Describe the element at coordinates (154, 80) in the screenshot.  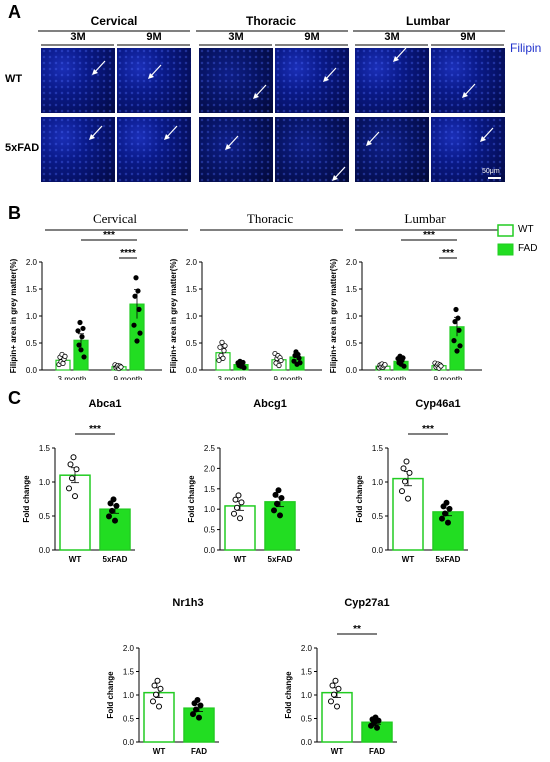
I see `micrograph-wt-cervical-9m` at that location.